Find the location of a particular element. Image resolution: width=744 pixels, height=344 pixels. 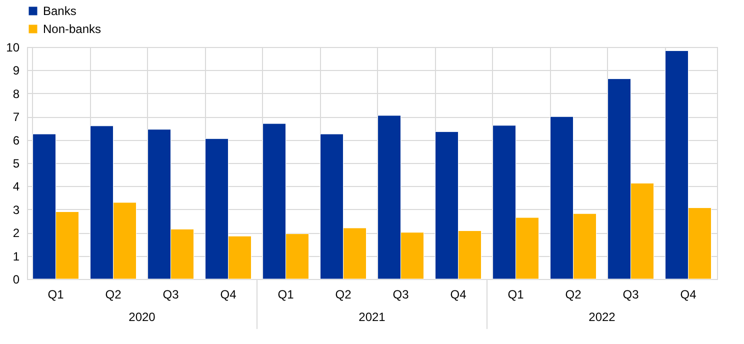

legend-label: Banks is located at coordinates (59, 11).